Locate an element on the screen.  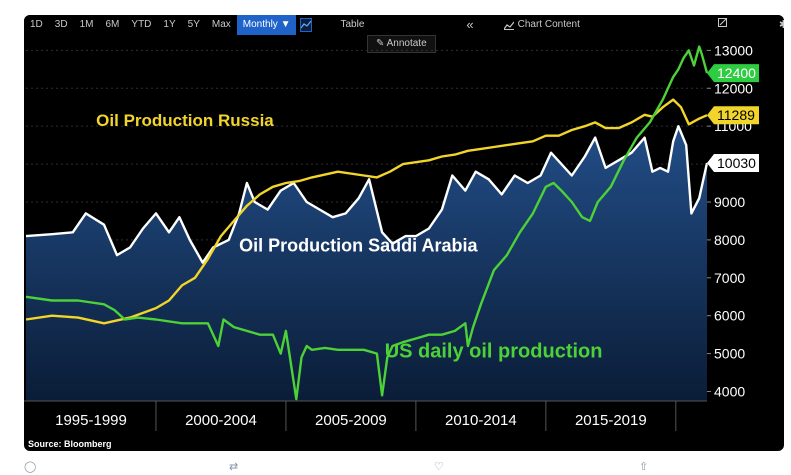
us-last-value-box is located at coordinates (733, 73).